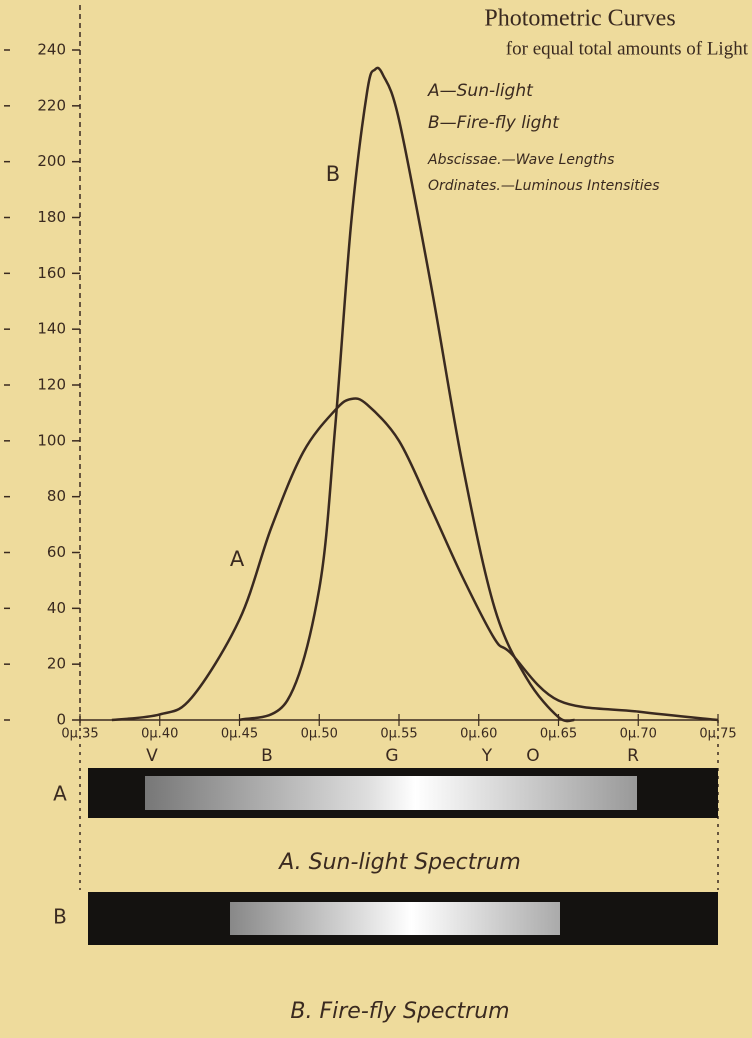 The image size is (752, 1038). What do you see at coordinates (61, 720) in the screenshot?
I see `y-tick-label: 0` at bounding box center [61, 720].